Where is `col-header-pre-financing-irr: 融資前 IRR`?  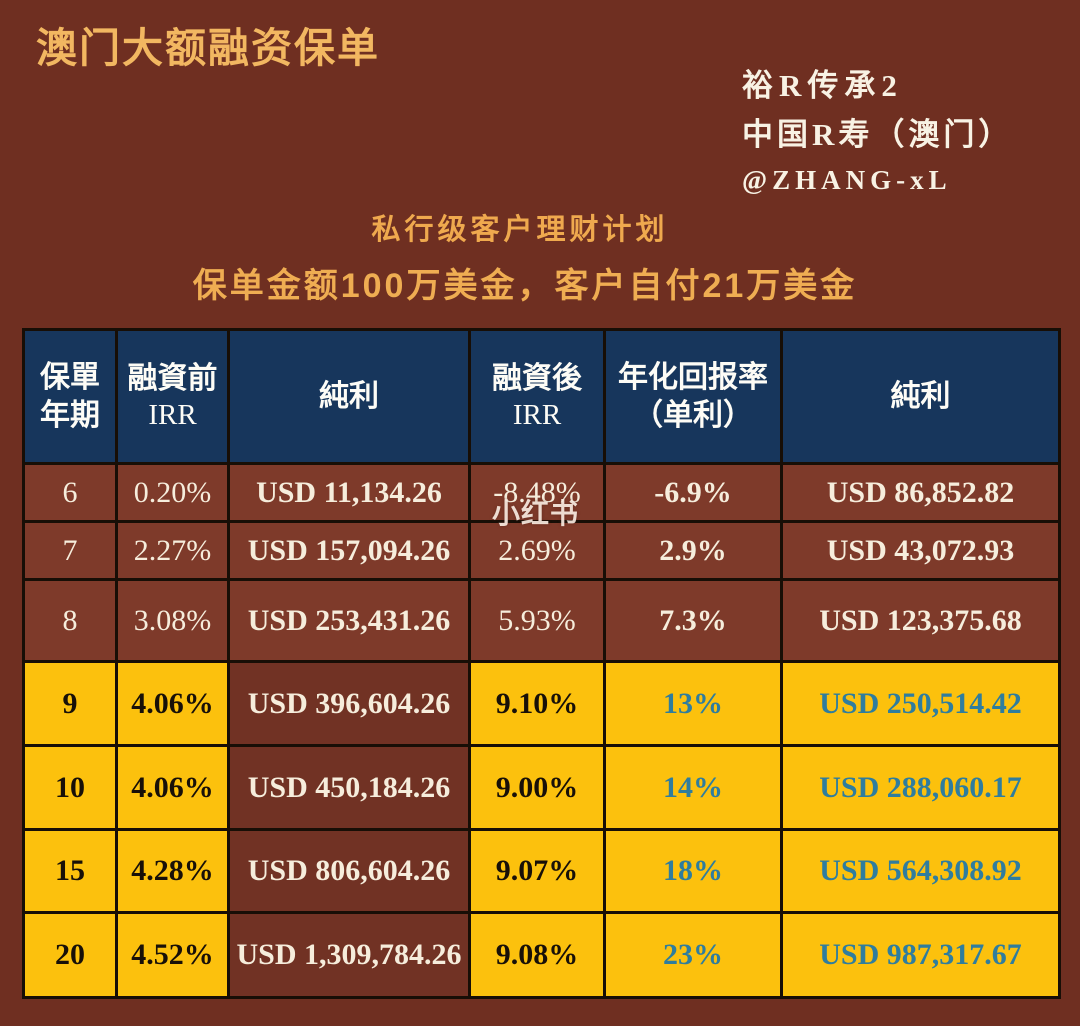 col-header-pre-financing-irr: 融資前 IRR is located at coordinates (172, 396).